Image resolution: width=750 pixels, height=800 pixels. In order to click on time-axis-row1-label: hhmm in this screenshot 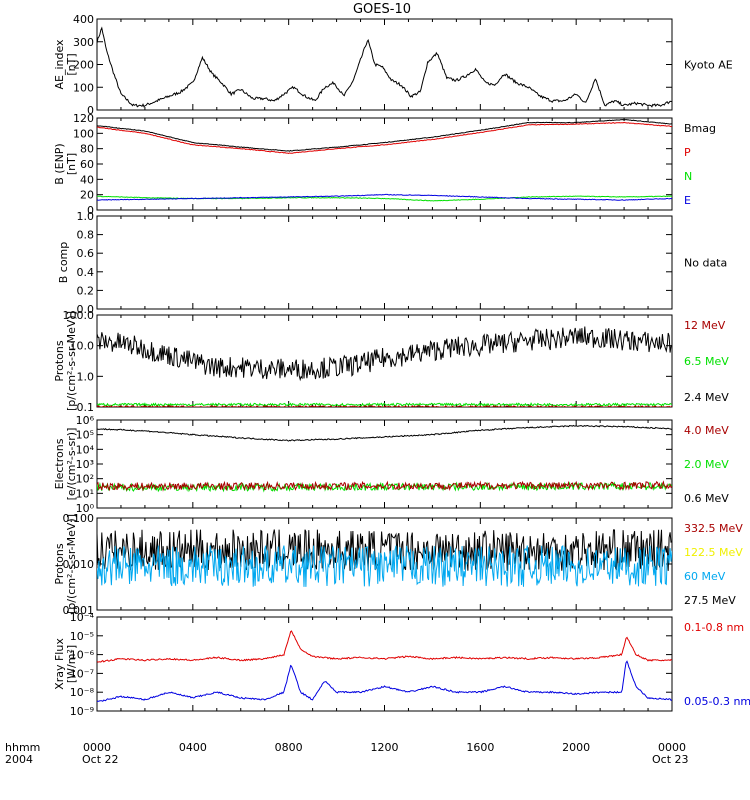, I will do `click(22, 747)`.